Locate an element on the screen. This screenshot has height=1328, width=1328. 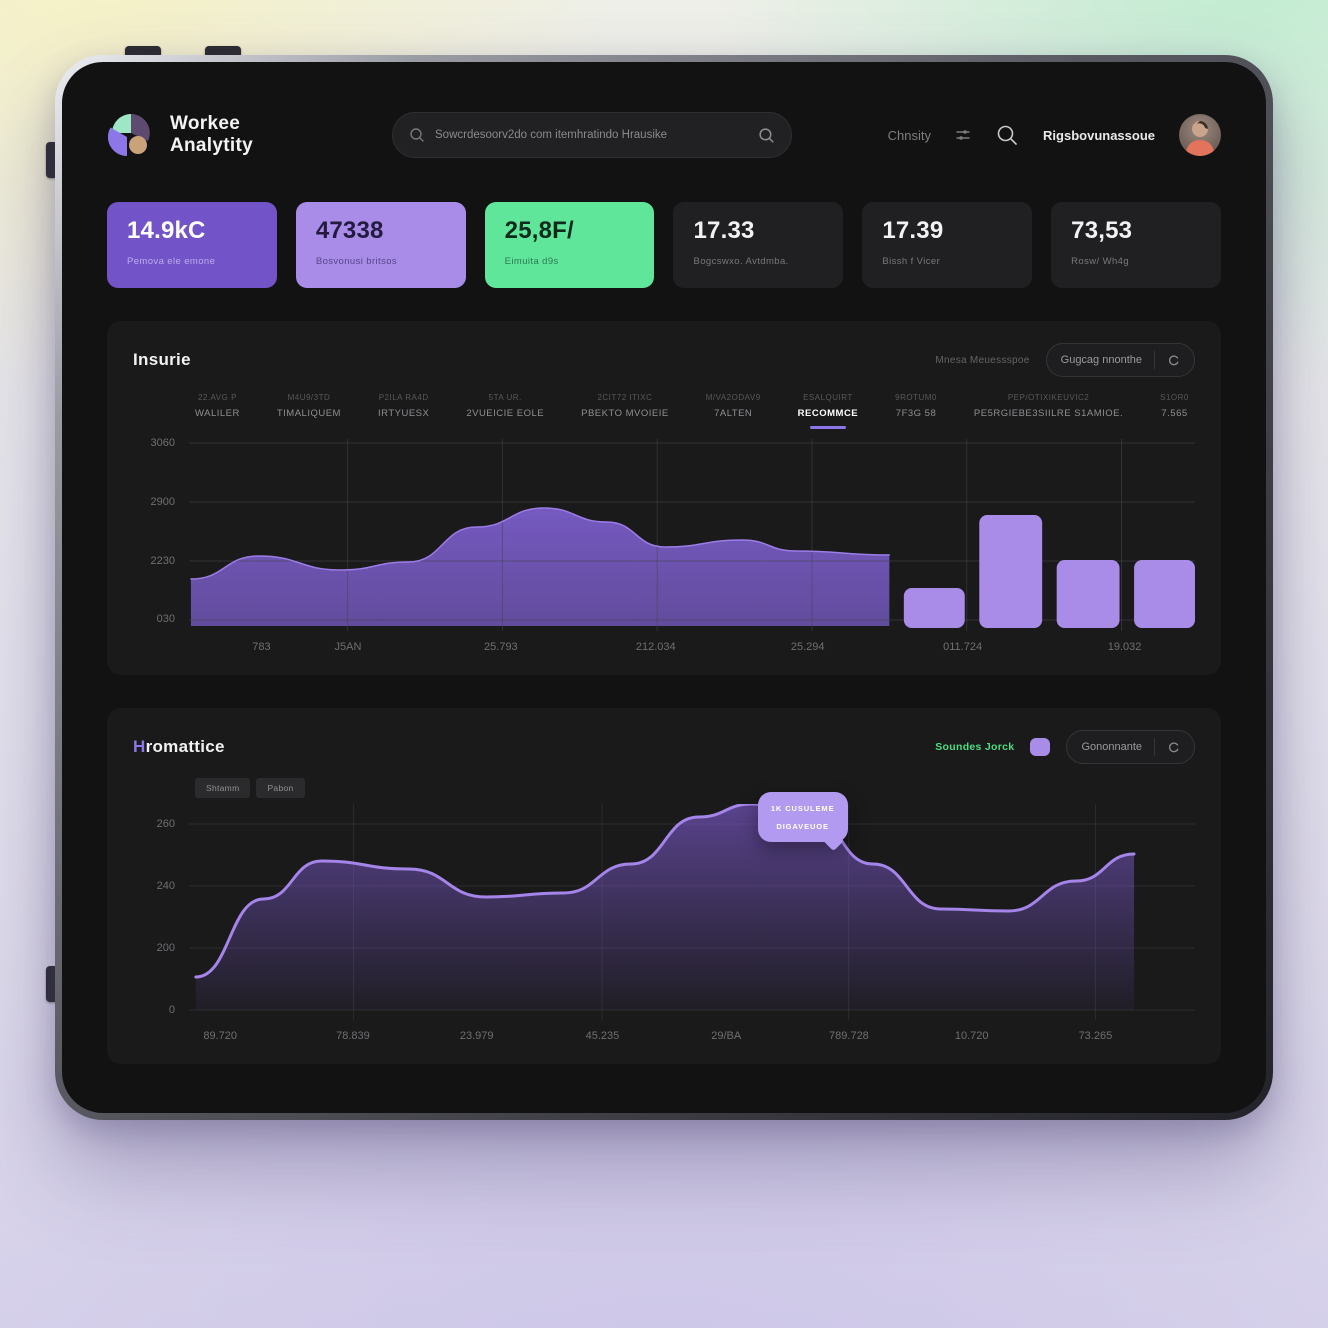
avatar is located at coordinates (1200, 135).